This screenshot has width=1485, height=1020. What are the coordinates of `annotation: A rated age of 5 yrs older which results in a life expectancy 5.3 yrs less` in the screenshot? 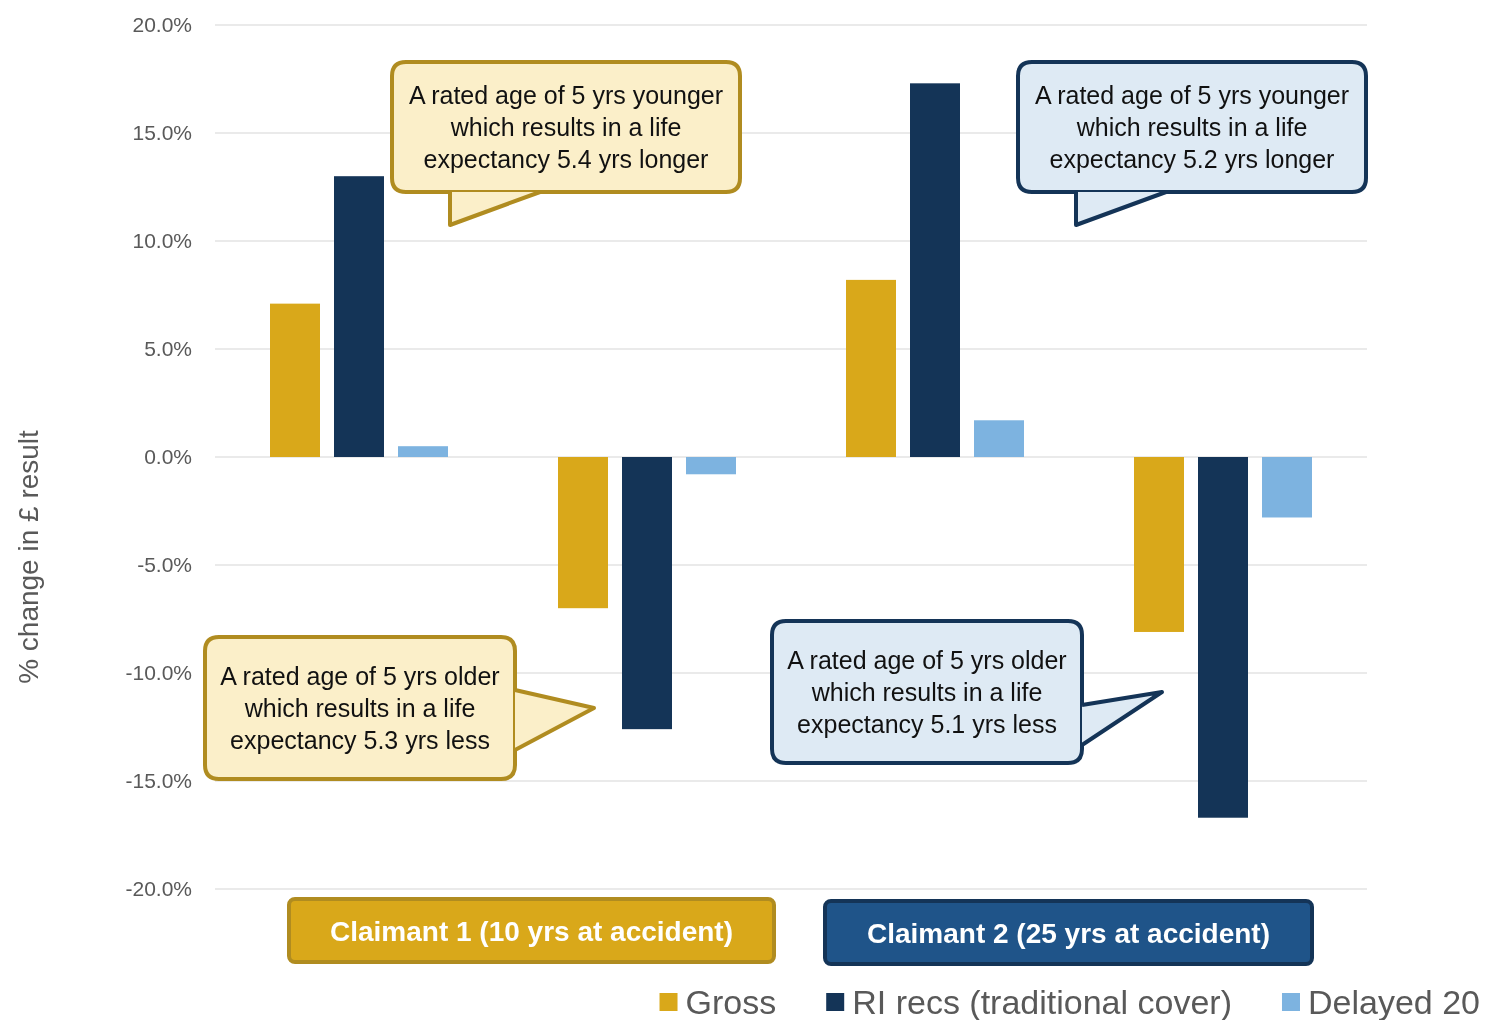 It's located at (360, 708).